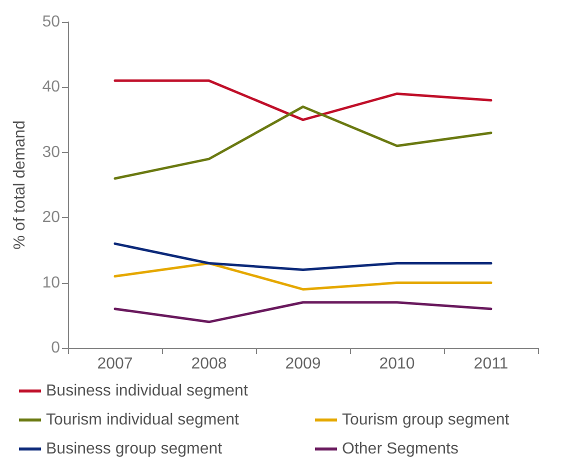  What do you see at coordinates (55, 348) in the screenshot?
I see `y-tick-label: 0` at bounding box center [55, 348].